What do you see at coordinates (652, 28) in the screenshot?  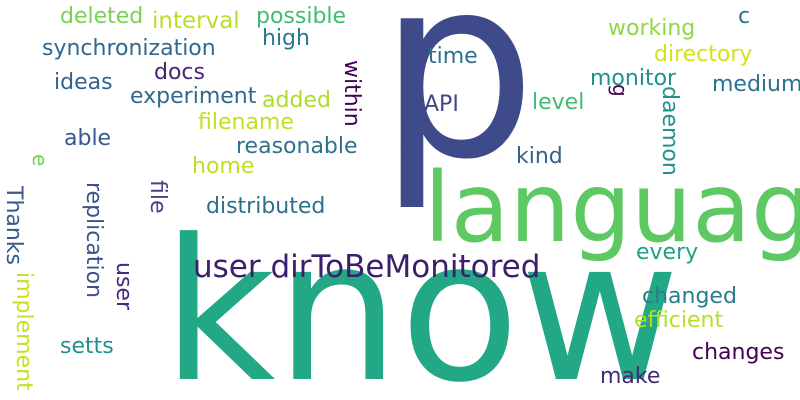 I see `word-working: working` at bounding box center [652, 28].